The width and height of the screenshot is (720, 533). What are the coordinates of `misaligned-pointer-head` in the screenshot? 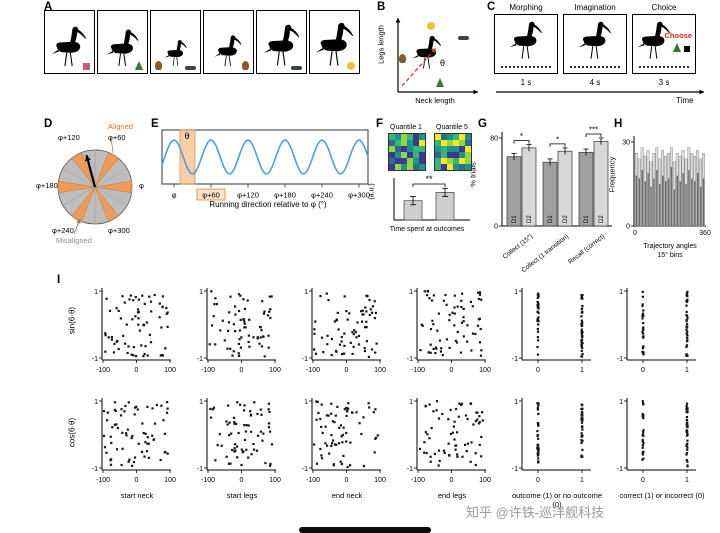 It's located at (78, 221).